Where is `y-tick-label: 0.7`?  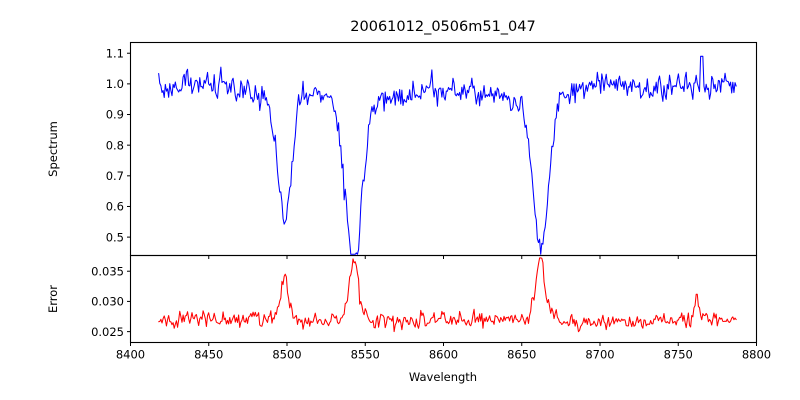
y-tick-label: 0.7 is located at coordinates (115, 176).